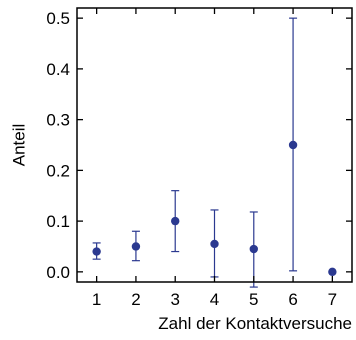 Image resolution: width=356 pixels, height=340 pixels. Describe the element at coordinates (255, 323) in the screenshot. I see `x-axis-title: Zahl der Kontaktversuche` at that location.